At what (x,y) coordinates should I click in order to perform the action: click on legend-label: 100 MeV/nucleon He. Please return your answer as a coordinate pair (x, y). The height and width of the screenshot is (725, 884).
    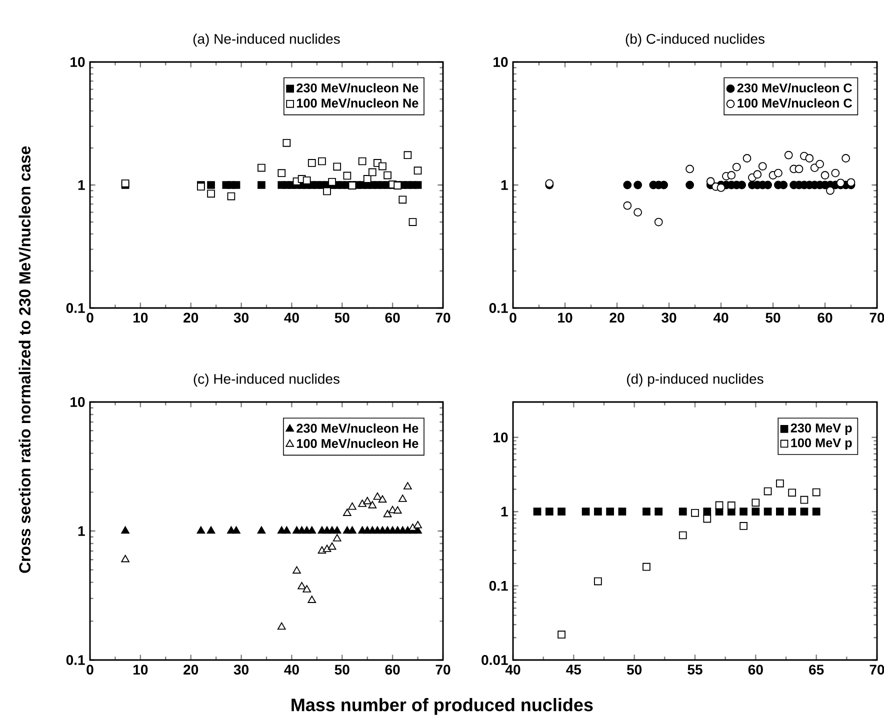
    Looking at the image, I should click on (357, 443).